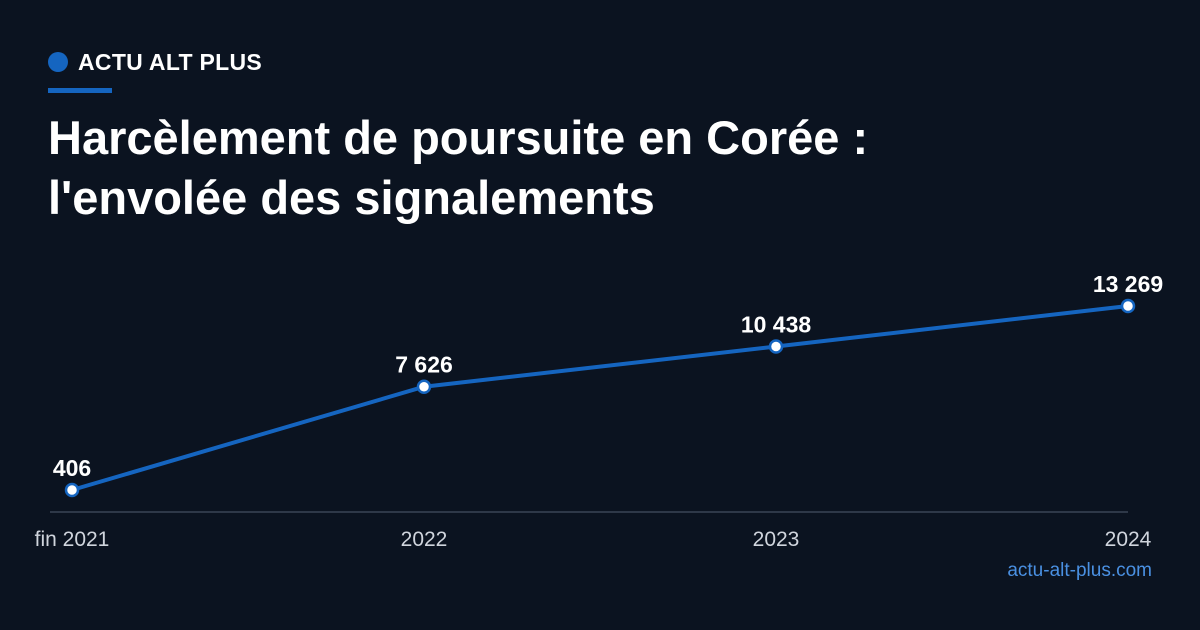 Image resolution: width=1200 pixels, height=630 pixels. I want to click on data-label: 13 269, so click(1128, 284).